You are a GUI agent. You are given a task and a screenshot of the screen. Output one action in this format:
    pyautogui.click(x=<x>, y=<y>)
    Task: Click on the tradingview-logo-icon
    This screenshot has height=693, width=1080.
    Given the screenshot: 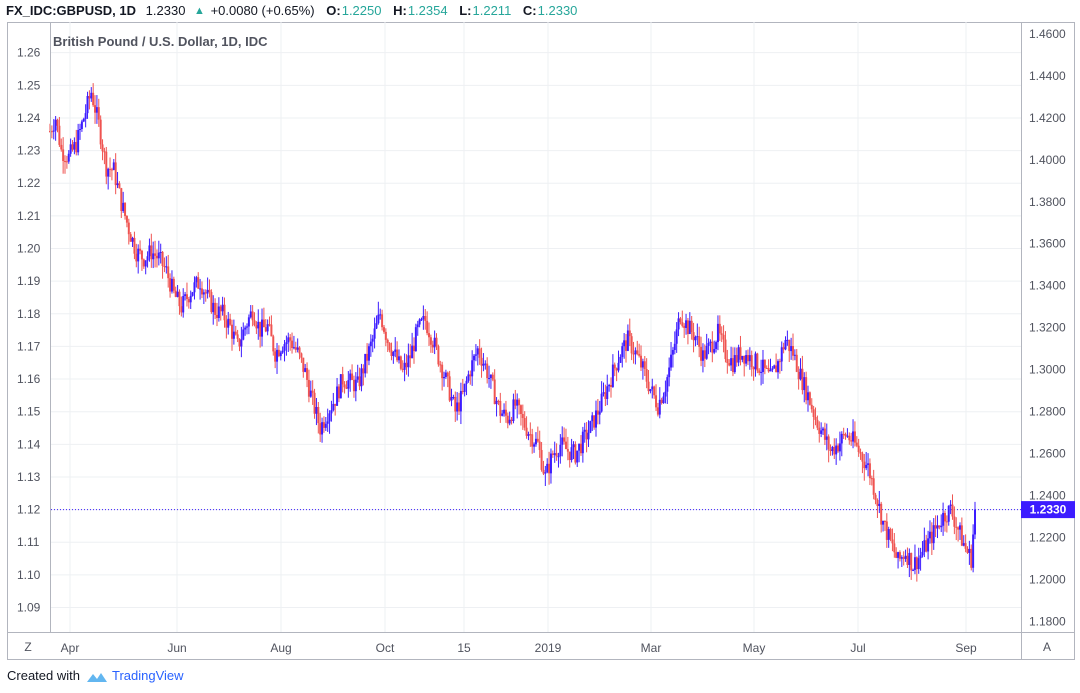 What is the action you would take?
    pyautogui.click(x=96, y=677)
    